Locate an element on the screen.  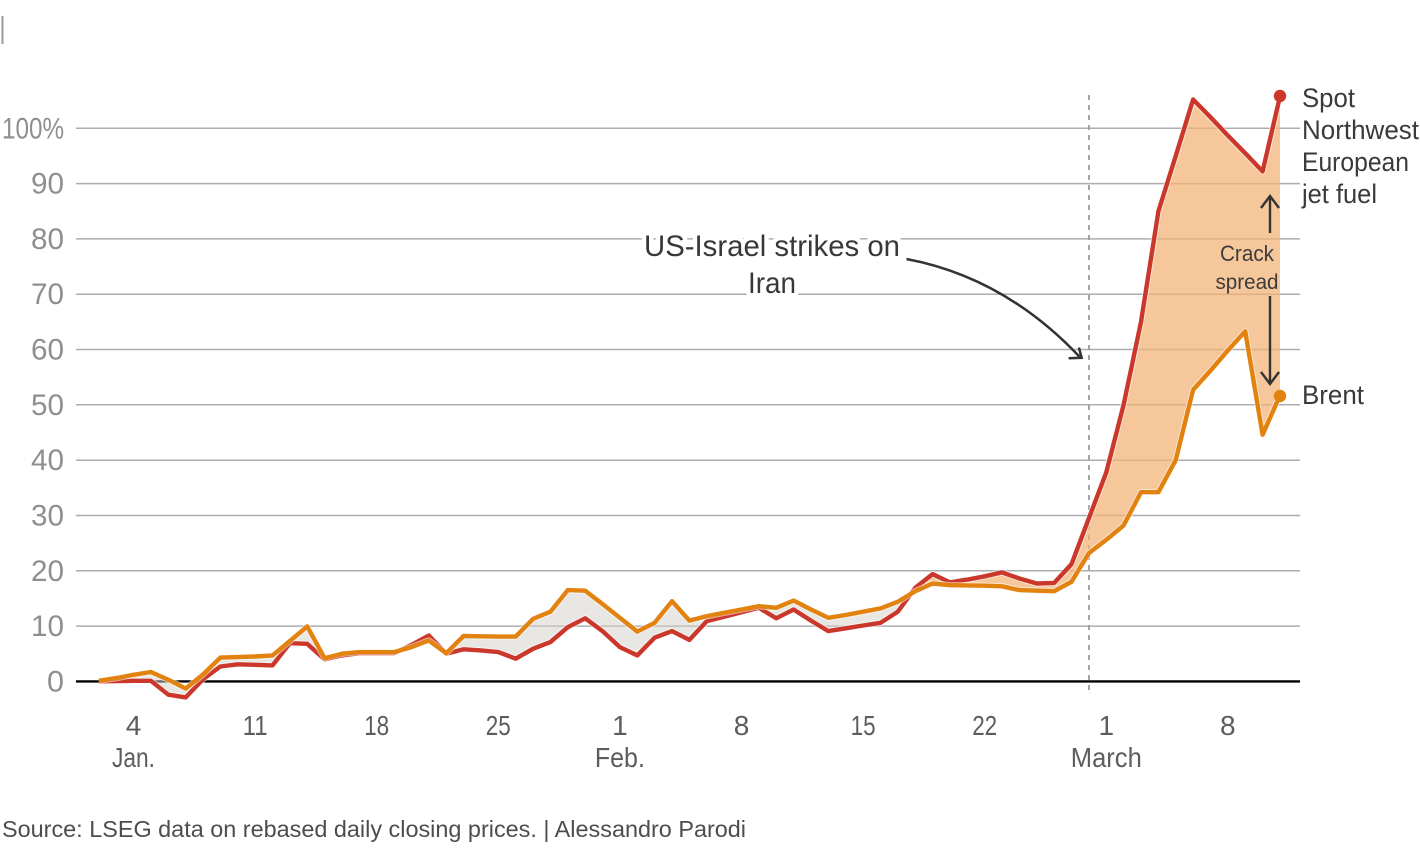
svg-text: US-Israel strikes on is located at coordinates (772, 246).